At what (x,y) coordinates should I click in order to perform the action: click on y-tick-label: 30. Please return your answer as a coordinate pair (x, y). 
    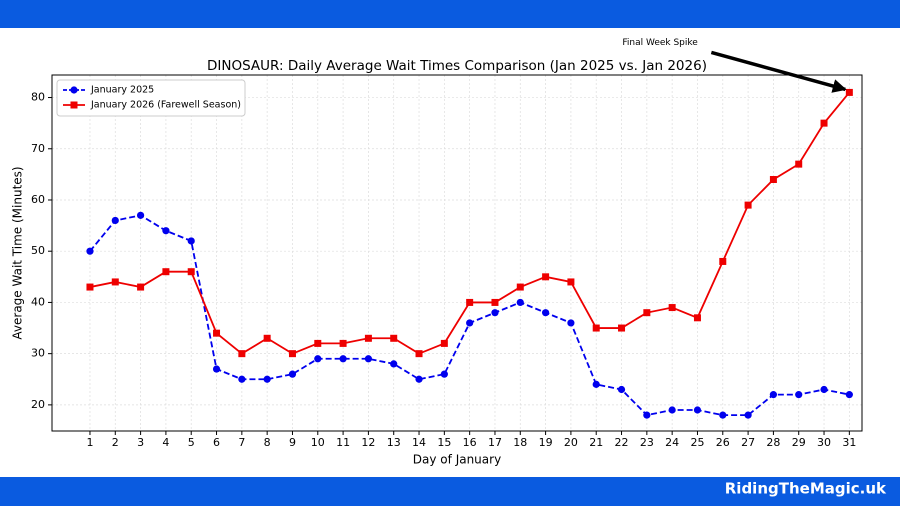
    Looking at the image, I should click on (38, 353).